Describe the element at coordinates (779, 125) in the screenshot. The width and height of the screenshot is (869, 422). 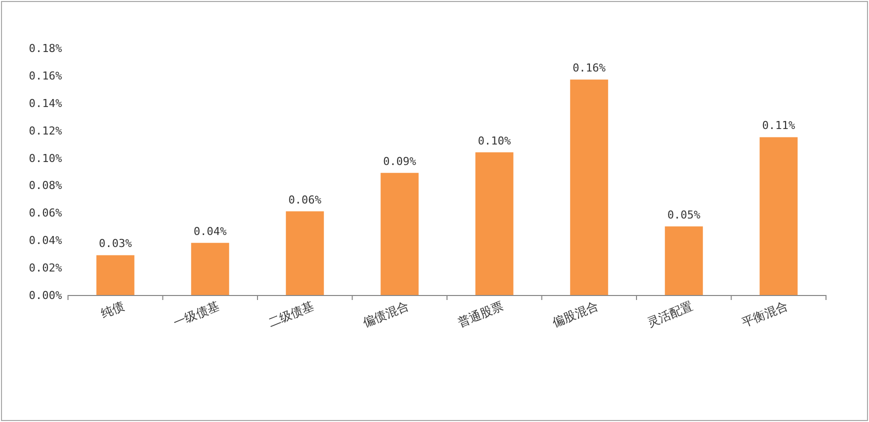
I see `data-label: 0.11%` at that location.